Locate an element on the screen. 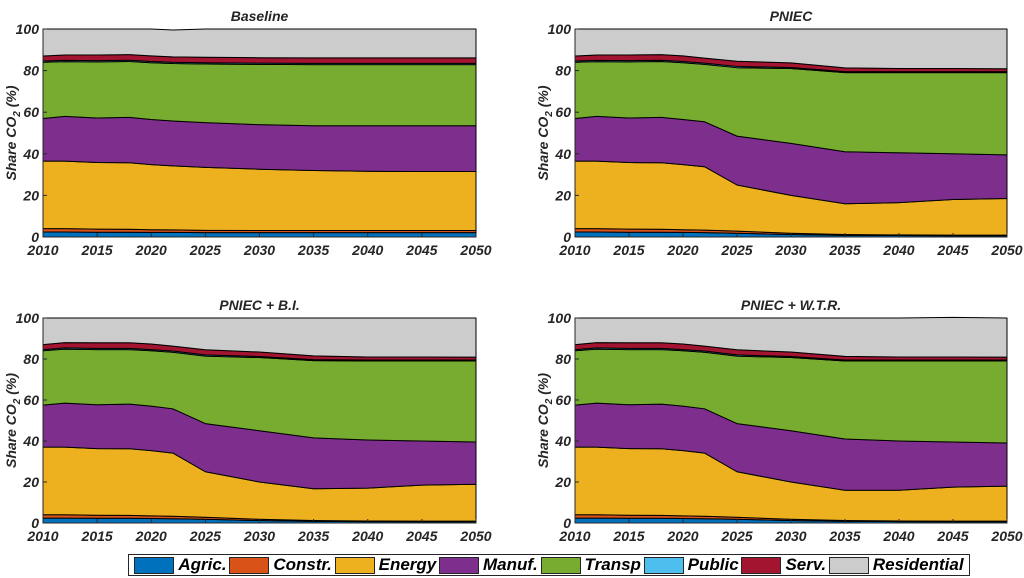 This screenshot has height=578, width=1024. legend-entry-manuf: Manuf. is located at coordinates (488, 565).